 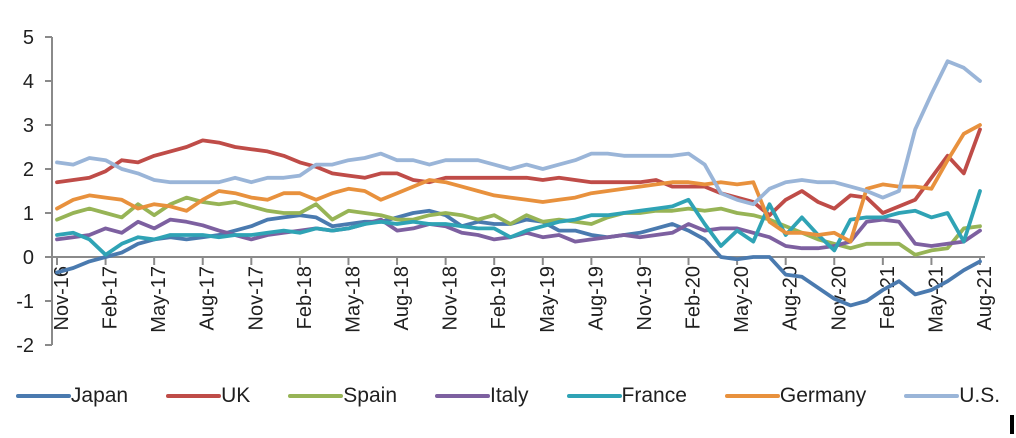 I want to click on legend-item-japan: Japan, so click(x=72, y=396).